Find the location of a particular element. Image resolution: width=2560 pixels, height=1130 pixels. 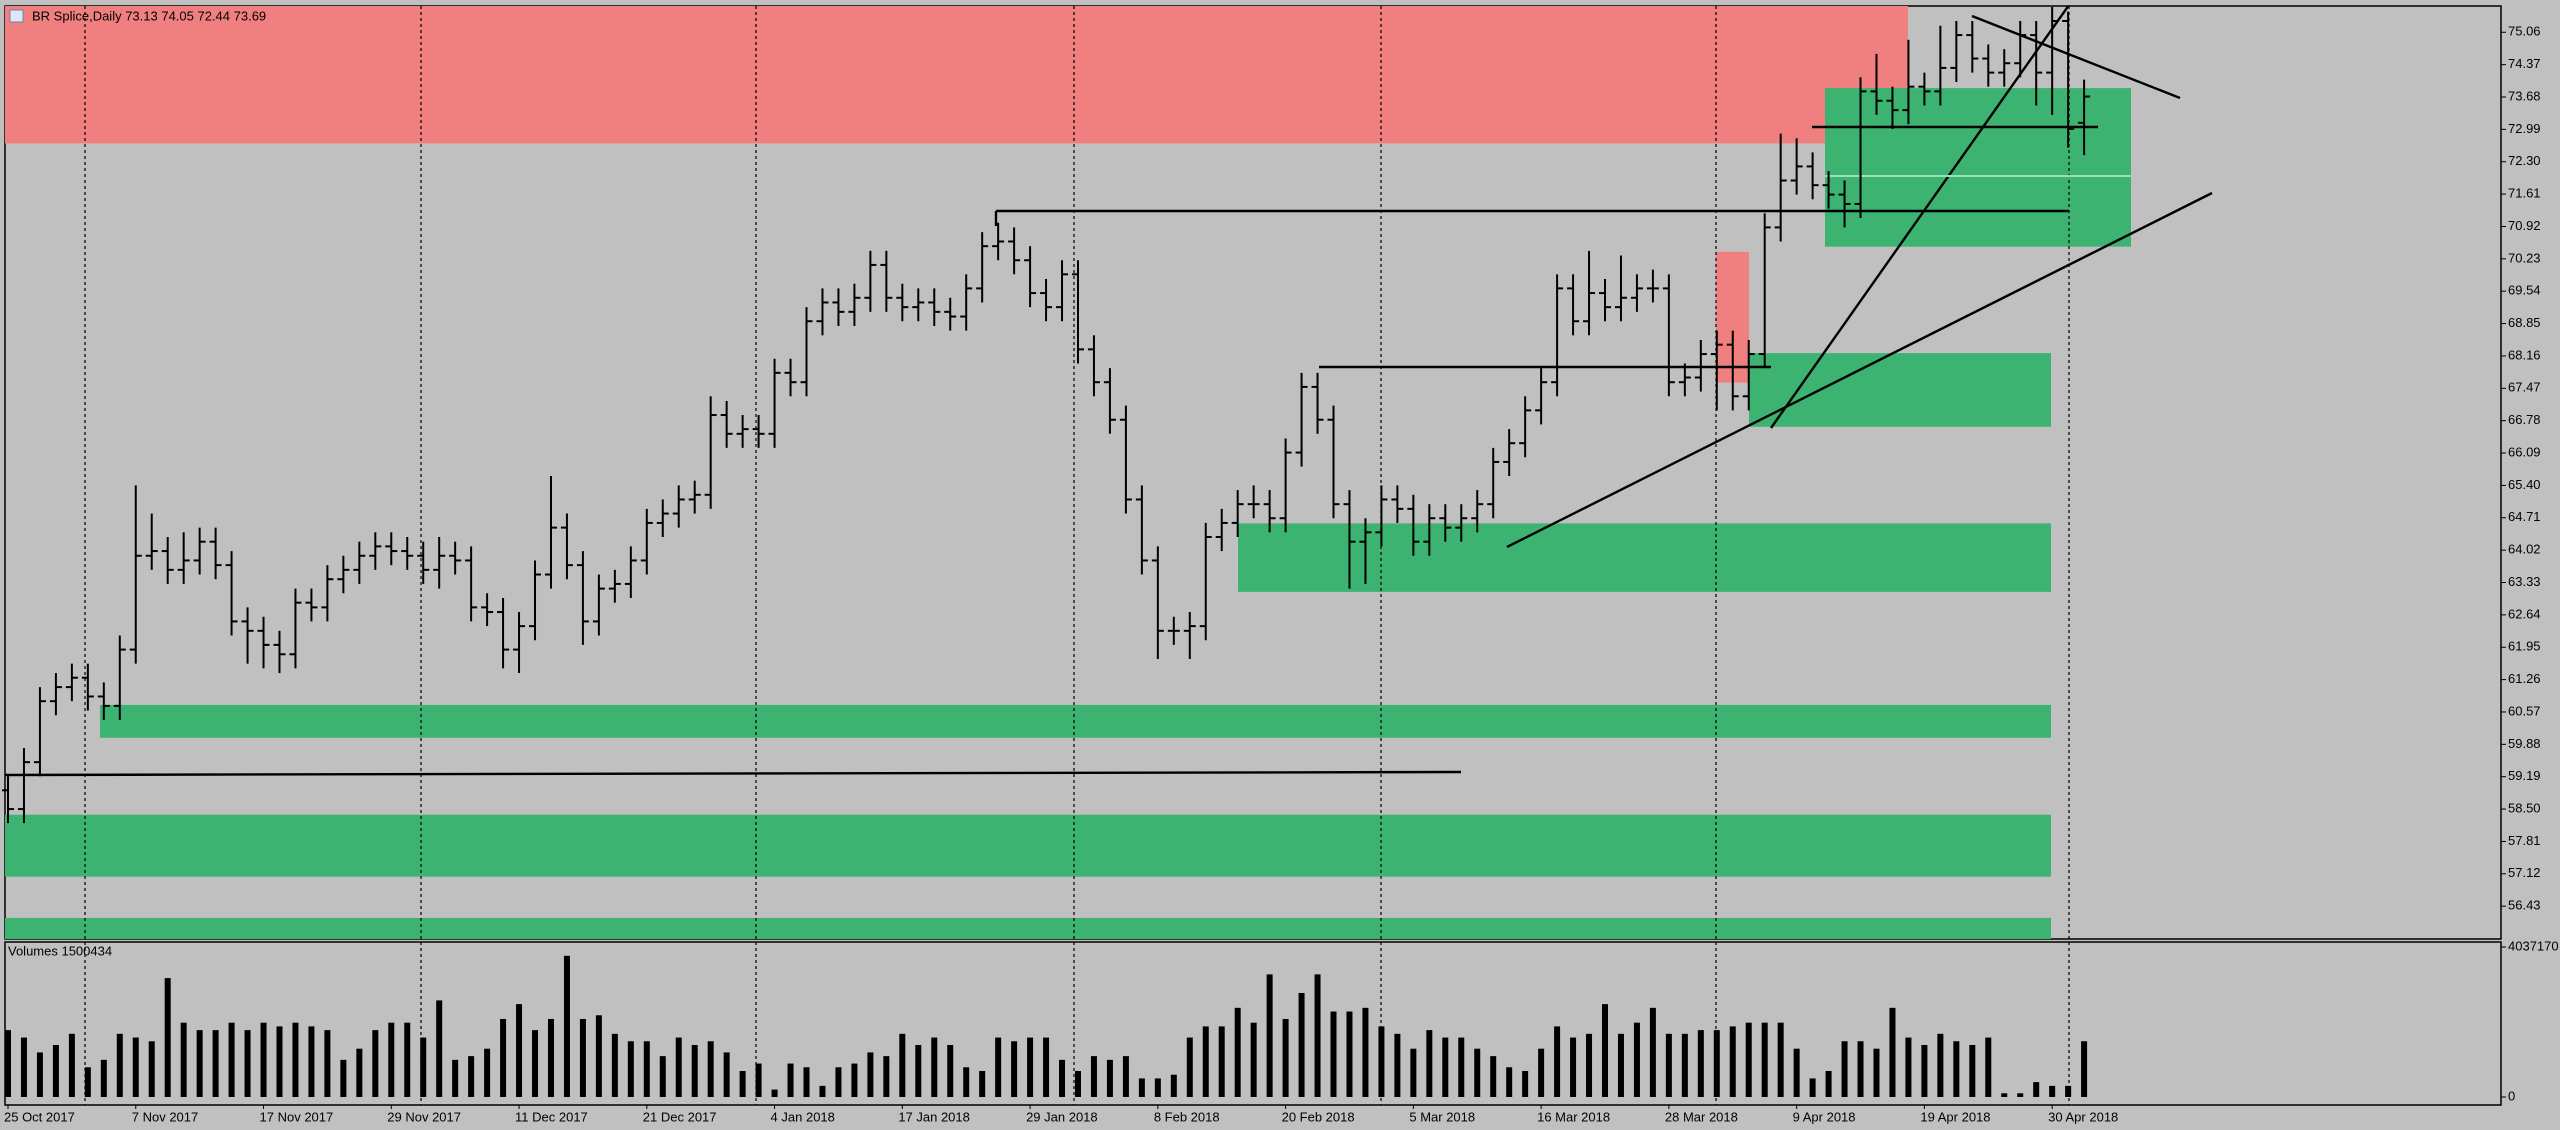

y-tick-label: 70.92 is located at coordinates (2524, 225).